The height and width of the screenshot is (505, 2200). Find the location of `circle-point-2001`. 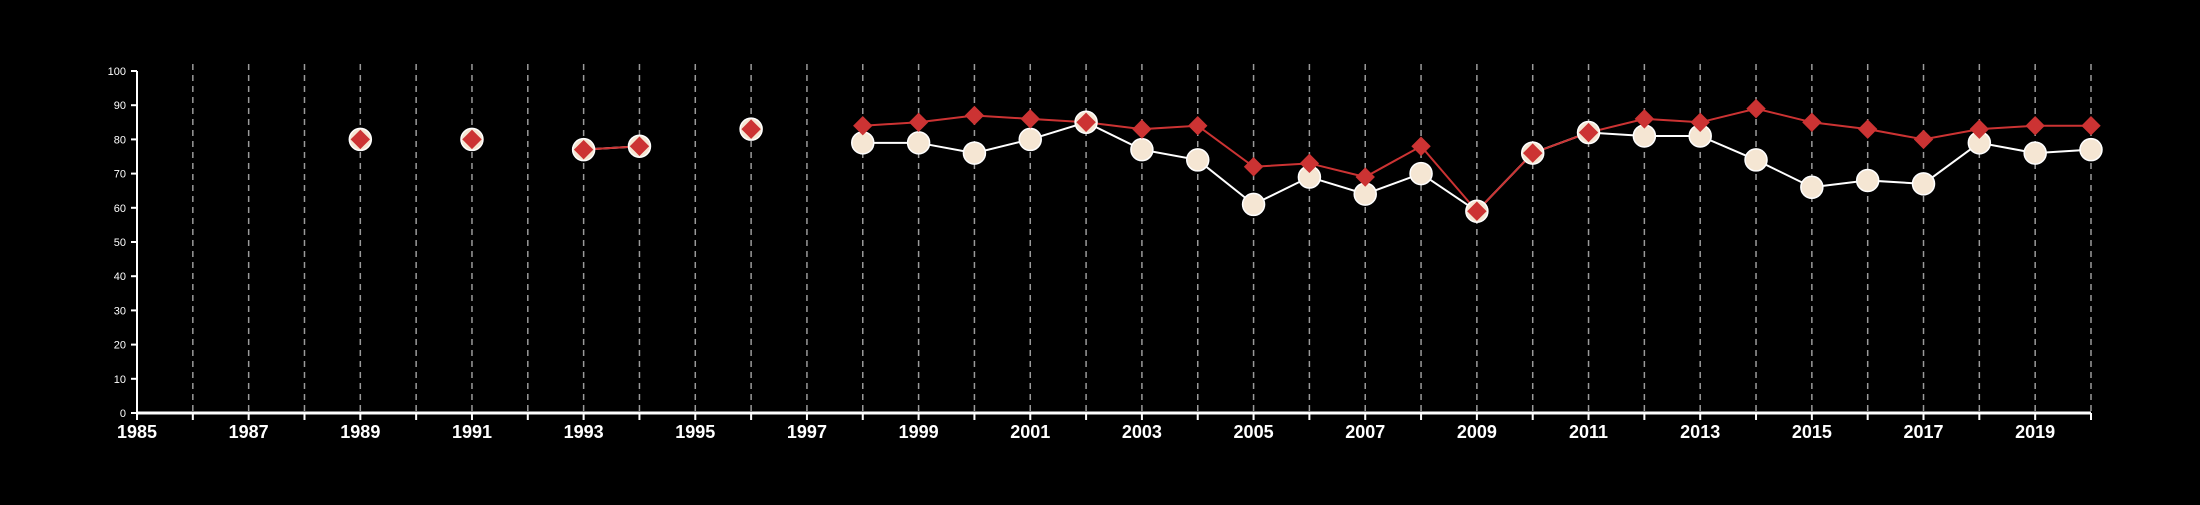

circle-point-2001 is located at coordinates (1030, 139).